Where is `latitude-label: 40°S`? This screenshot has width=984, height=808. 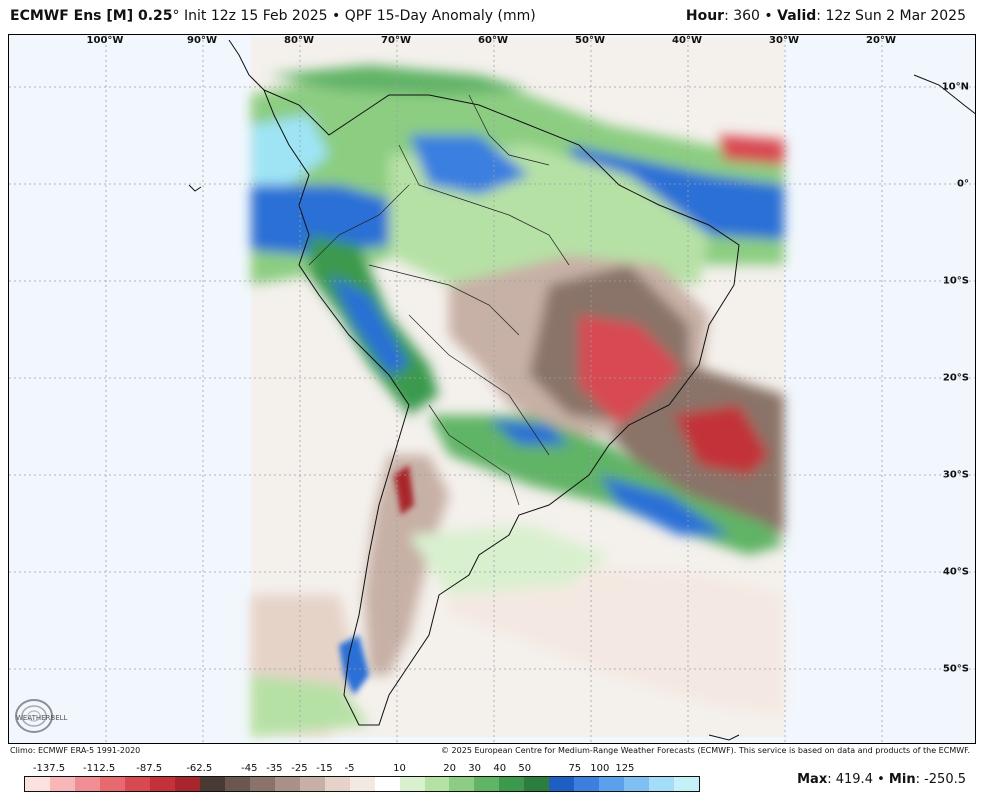
latitude-label: 40°S is located at coordinates (955, 572).